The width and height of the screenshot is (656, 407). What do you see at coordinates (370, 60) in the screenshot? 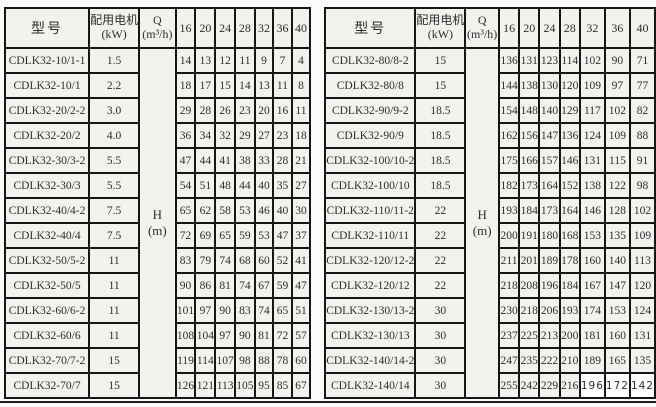
I see `model-cell: CDLK32-80/8-2` at bounding box center [370, 60].